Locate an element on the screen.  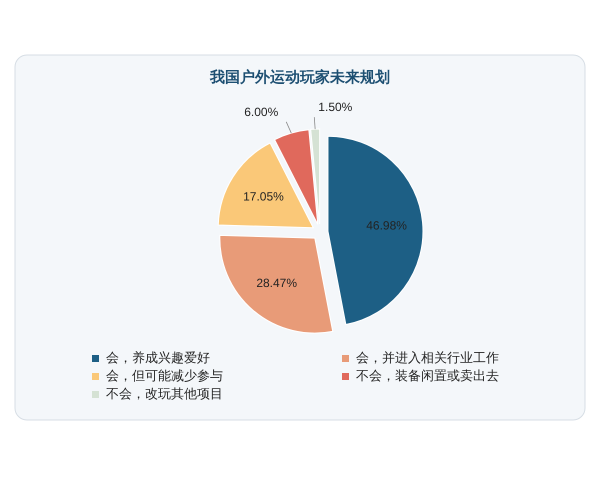
legend-label: 会，但可能减少参与 is located at coordinates (164, 376).